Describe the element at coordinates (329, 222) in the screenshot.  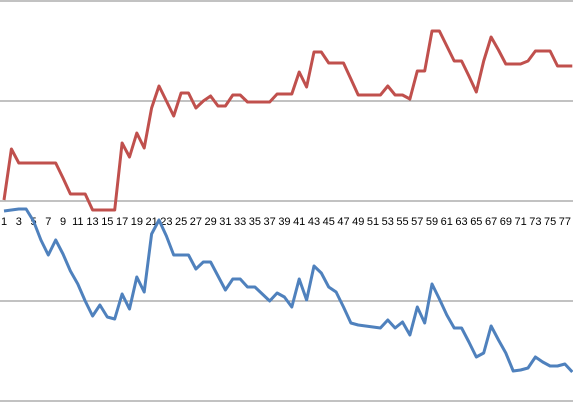
I see `x-tick-label: 45` at that location.